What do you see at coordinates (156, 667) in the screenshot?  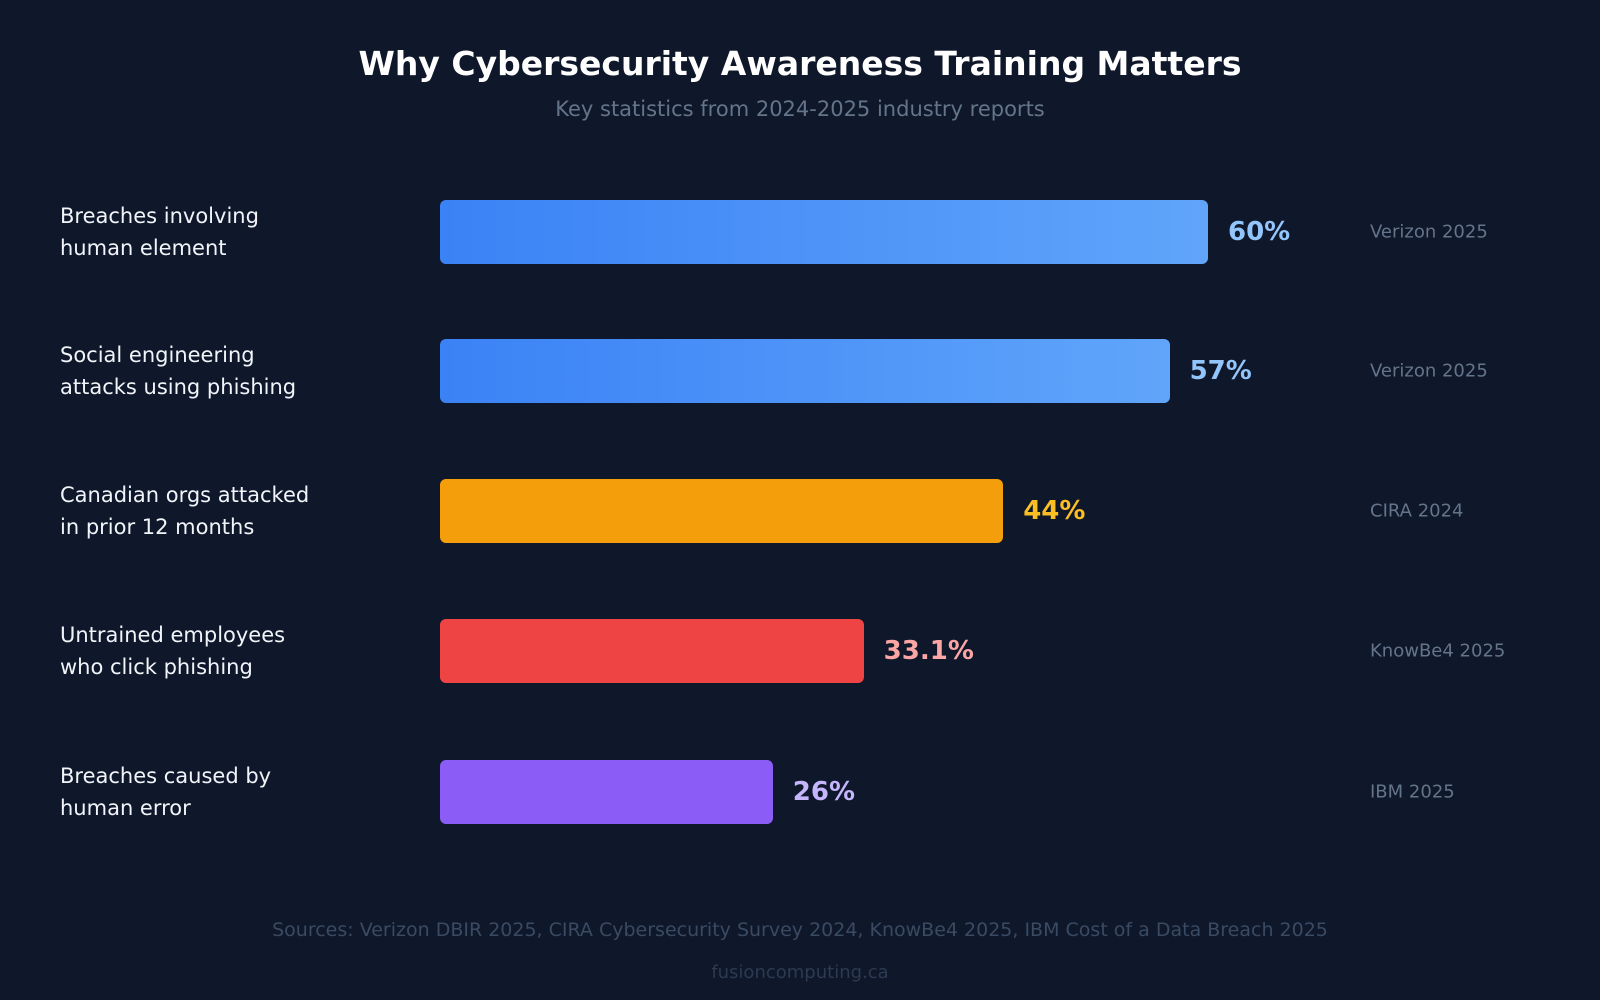 I see `bar-label-line: who click phishing` at bounding box center [156, 667].